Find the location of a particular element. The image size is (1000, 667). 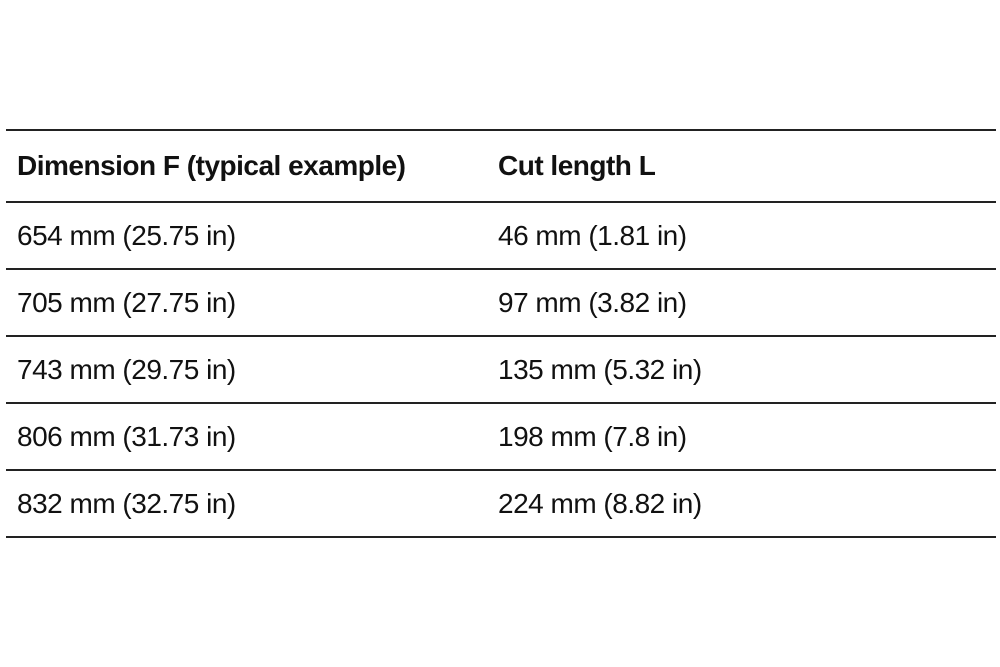

table-cell: 654 mm (25.75 in) is located at coordinates (246, 236).